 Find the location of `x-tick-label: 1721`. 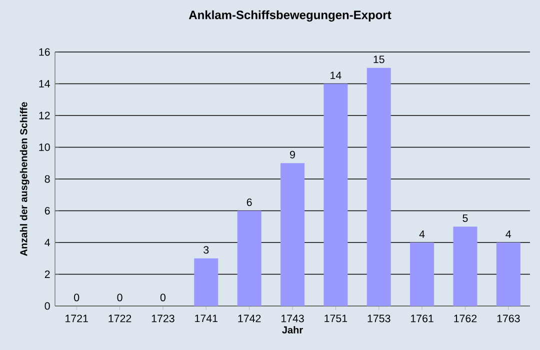

x-tick-label: 1721 is located at coordinates (77, 318).